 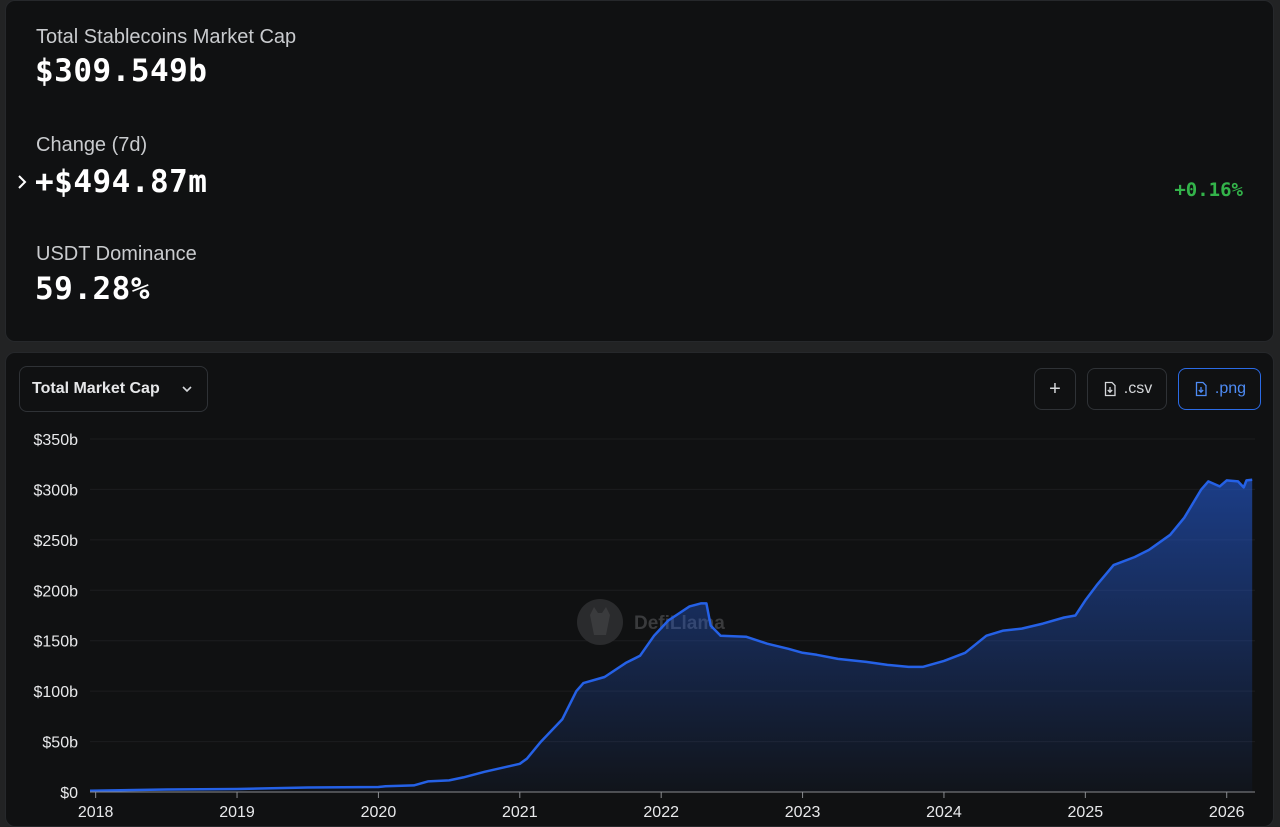 What do you see at coordinates (56, 591) in the screenshot?
I see `y-tick-label: $200b` at bounding box center [56, 591].